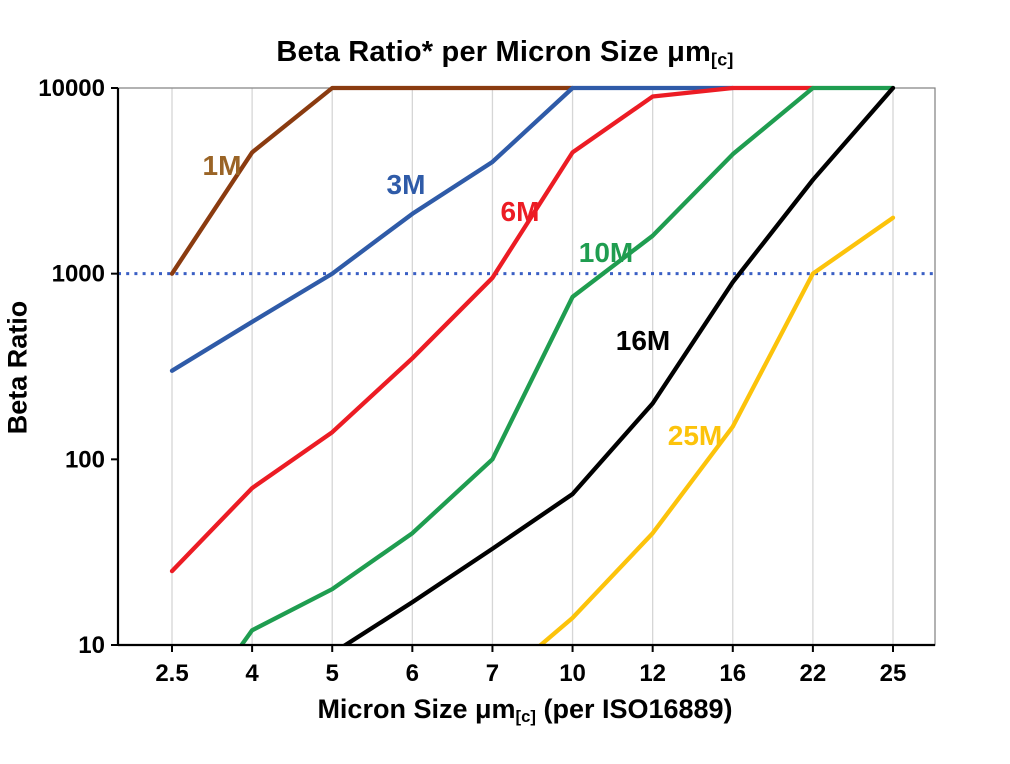  What do you see at coordinates (252, 673) in the screenshot?
I see `x-tick-label: 4` at bounding box center [252, 673].